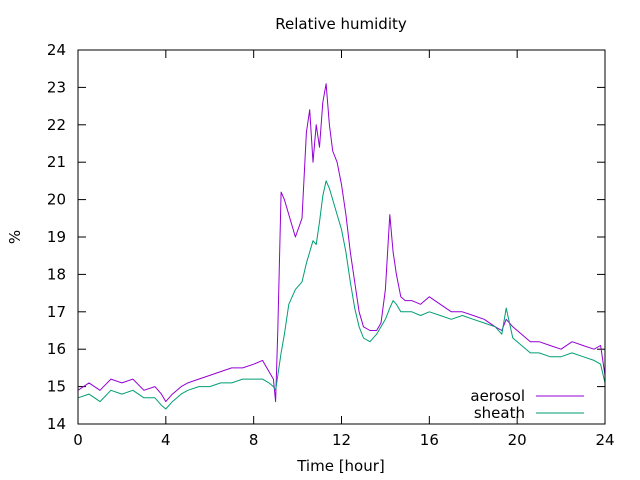 Image resolution: width=640 pixels, height=480 pixels. I want to click on y-tick-label: 24, so click(56, 50).